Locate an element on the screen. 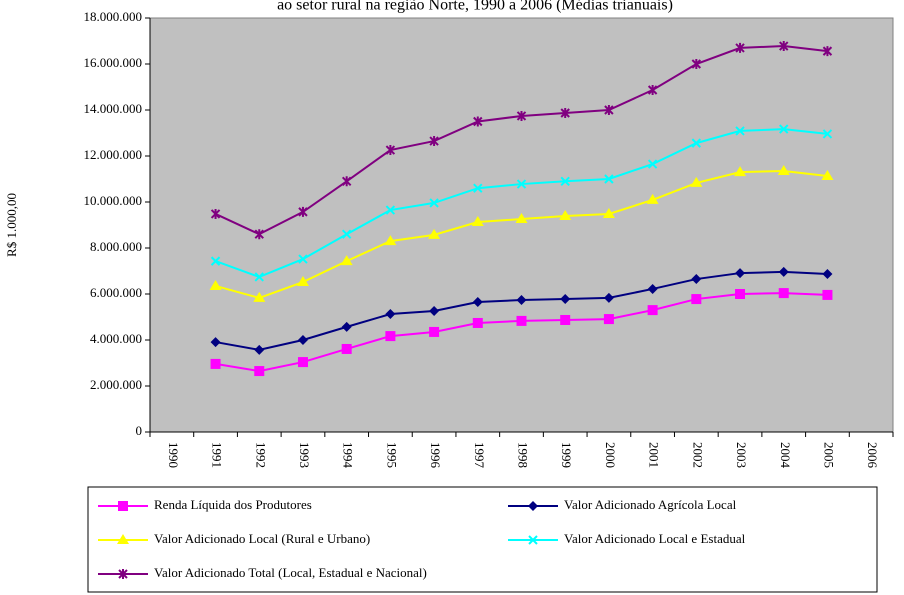  y-tick-label: 12.000.000 is located at coordinates (113, 154).